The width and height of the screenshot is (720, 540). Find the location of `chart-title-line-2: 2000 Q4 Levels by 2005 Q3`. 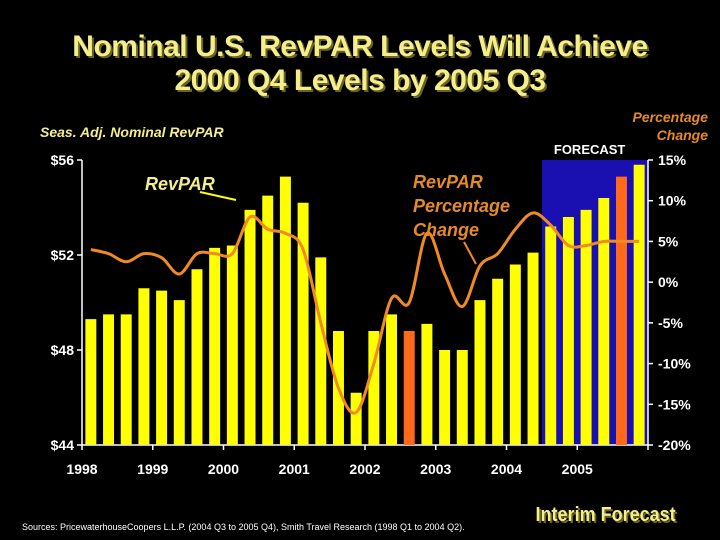

chart-title-line-2: 2000 Q4 Levels by 2005 Q3 is located at coordinates (360, 80).